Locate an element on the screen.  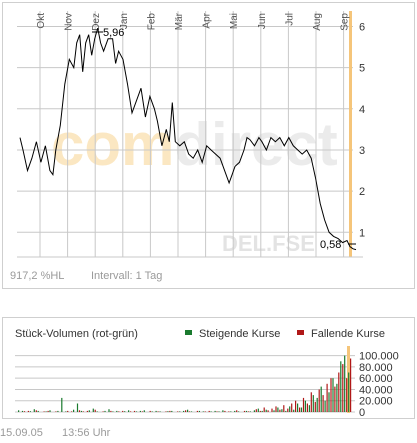
price-y-tick-label: 3 is located at coordinates (362, 151).